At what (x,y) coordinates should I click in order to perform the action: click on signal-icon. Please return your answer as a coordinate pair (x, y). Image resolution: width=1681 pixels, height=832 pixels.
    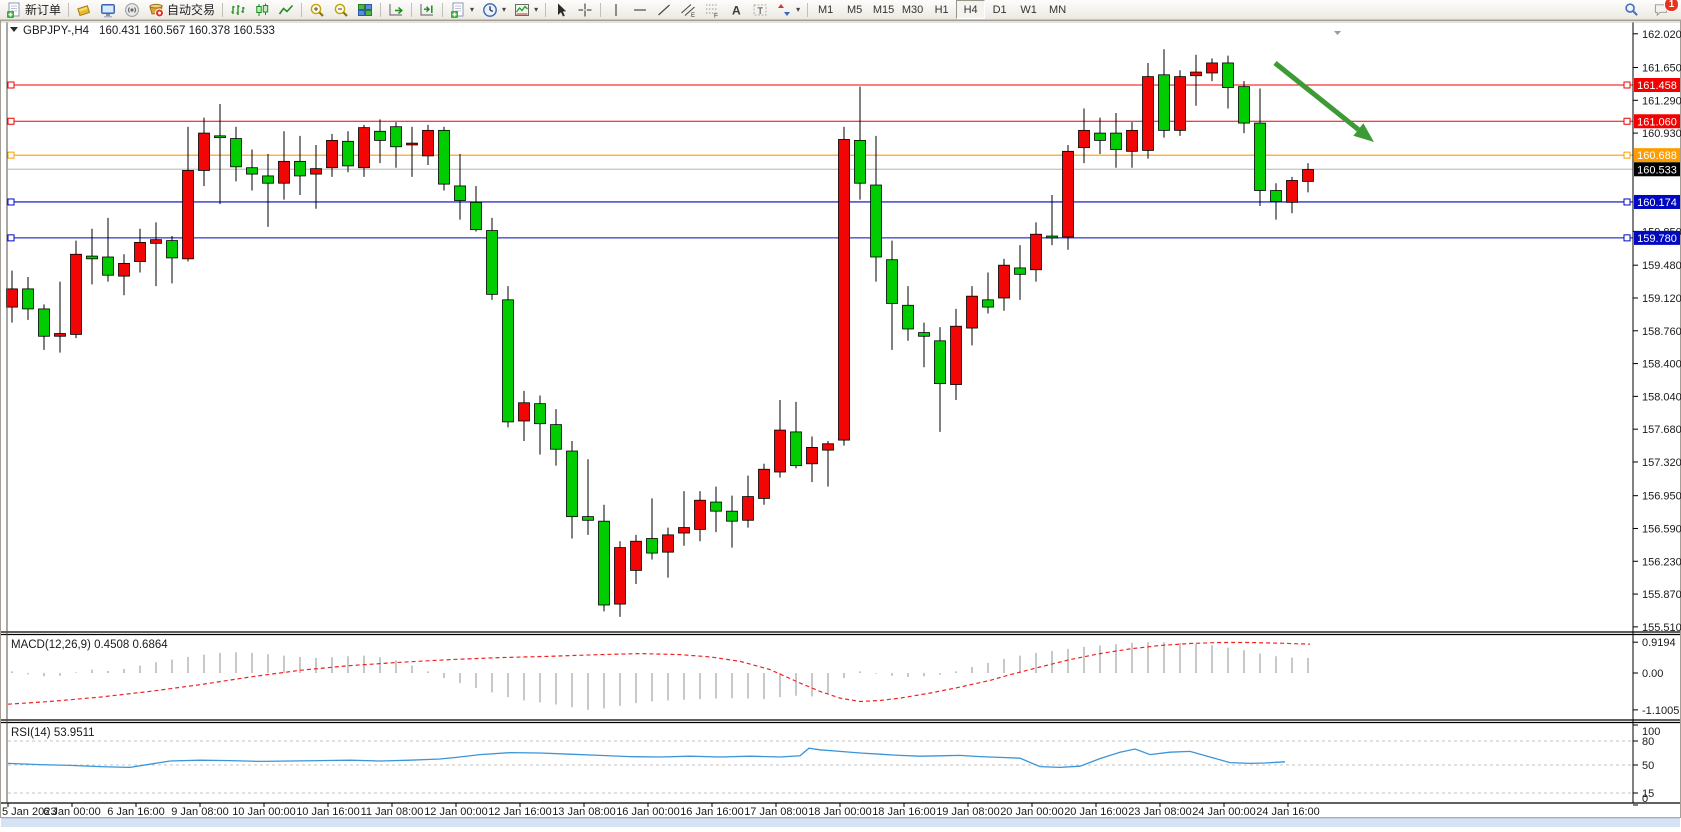
    Looking at the image, I should click on (132, 9).